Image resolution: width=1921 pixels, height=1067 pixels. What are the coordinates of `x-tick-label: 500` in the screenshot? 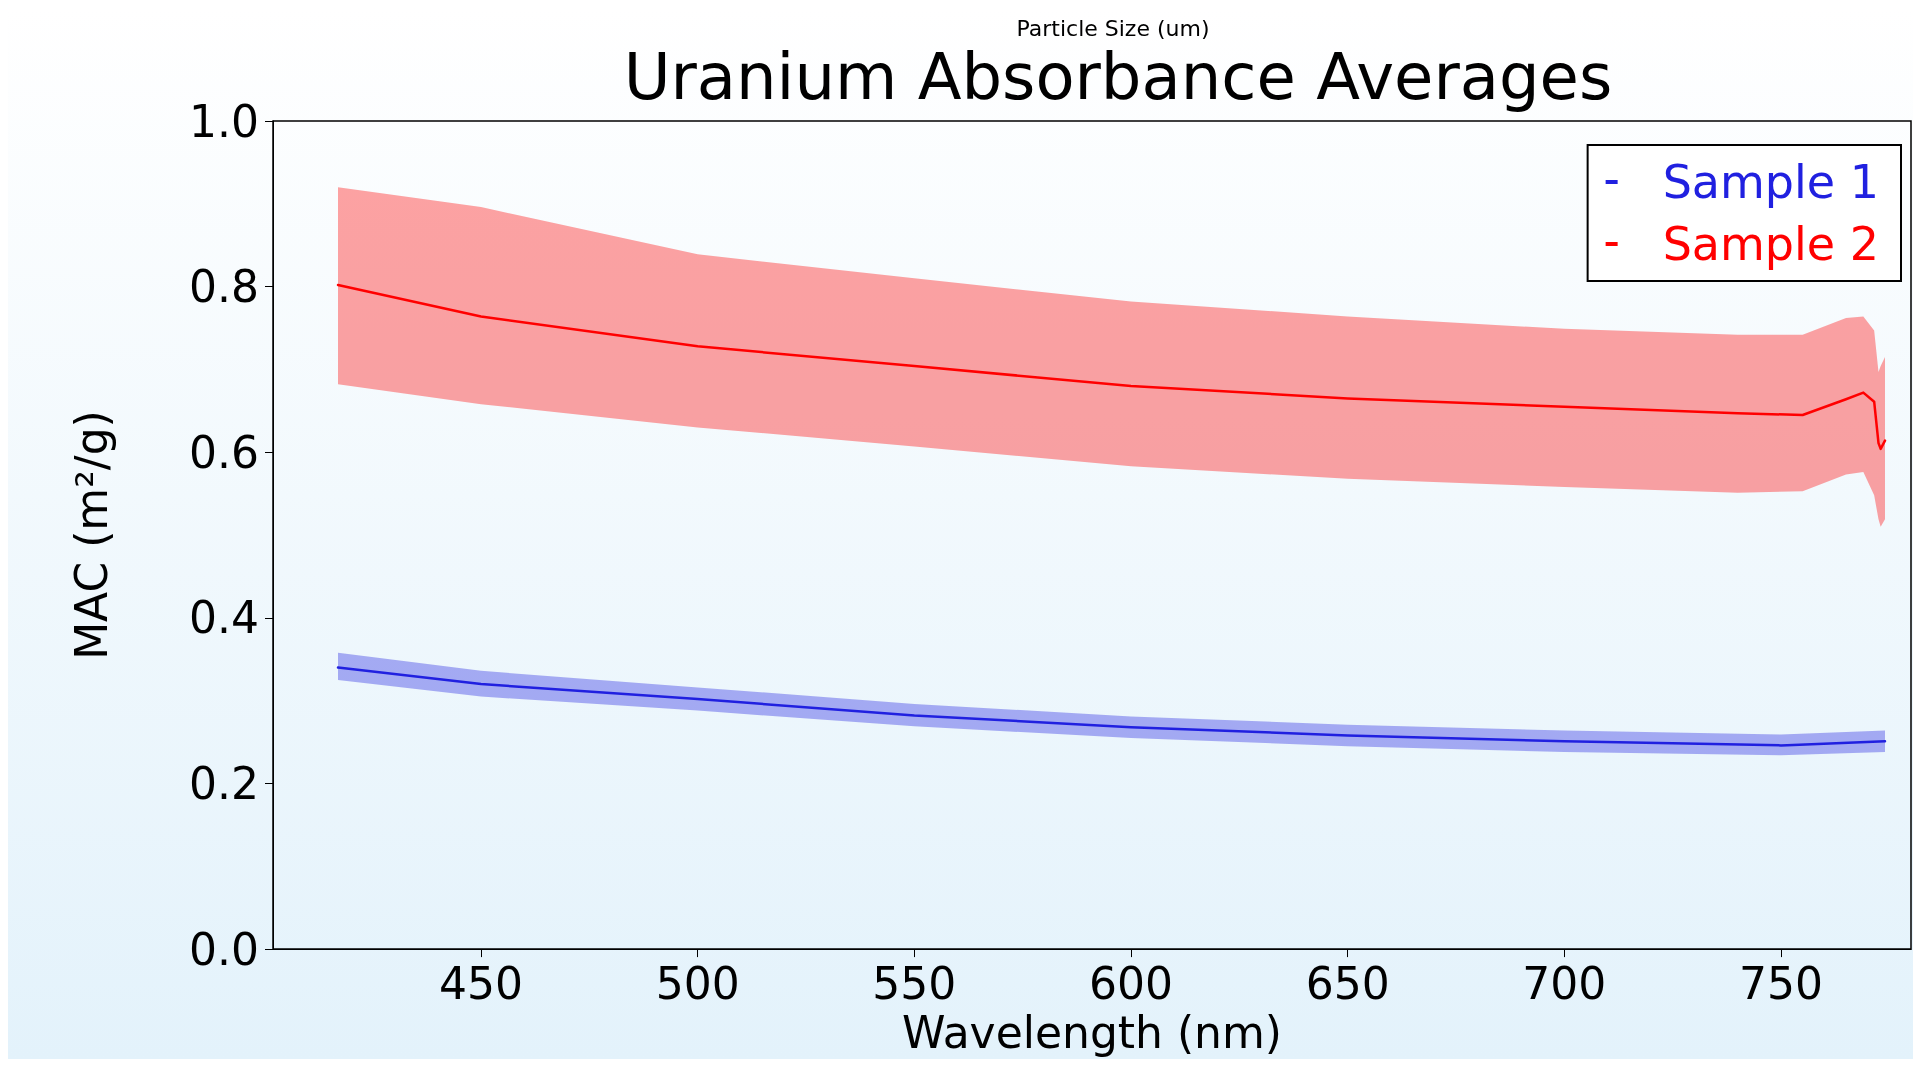 It's located at (697, 983).